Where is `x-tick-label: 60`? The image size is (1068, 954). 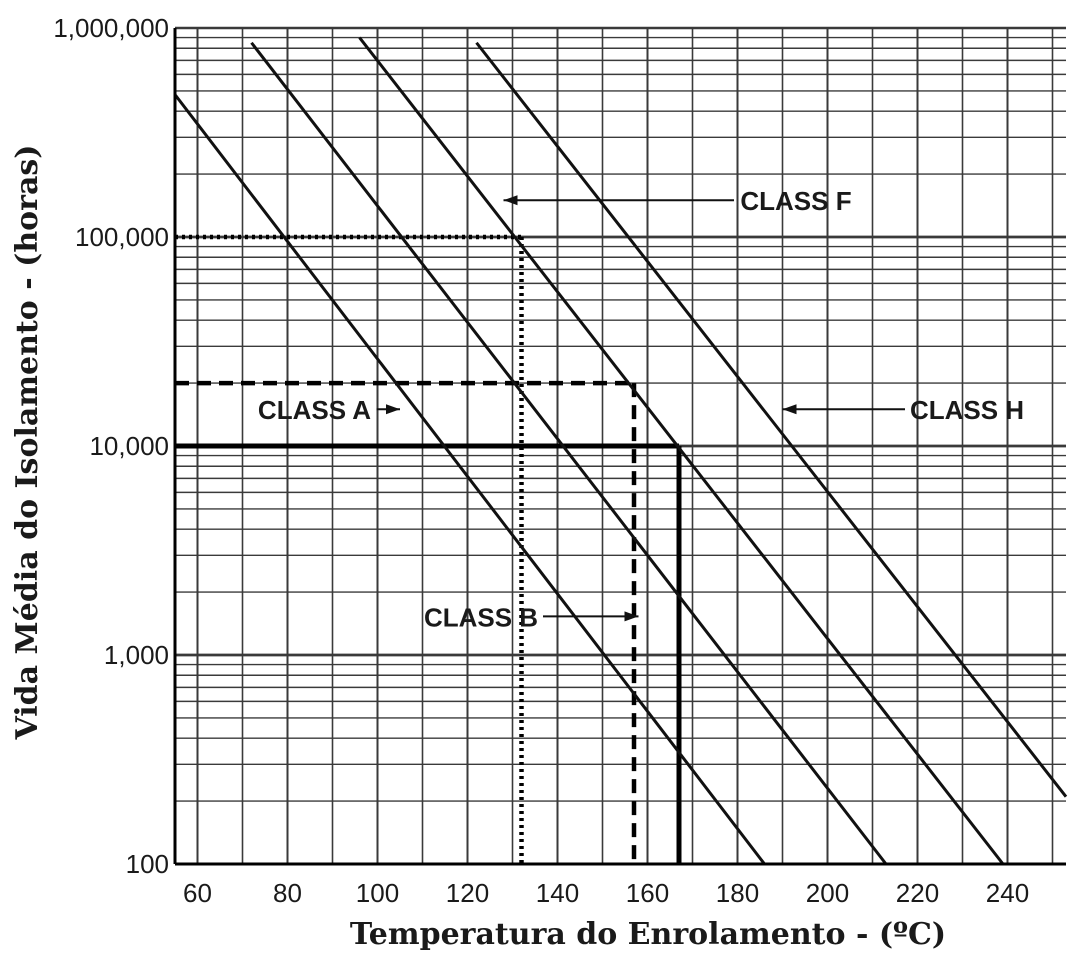
x-tick-label: 60 is located at coordinates (197, 893).